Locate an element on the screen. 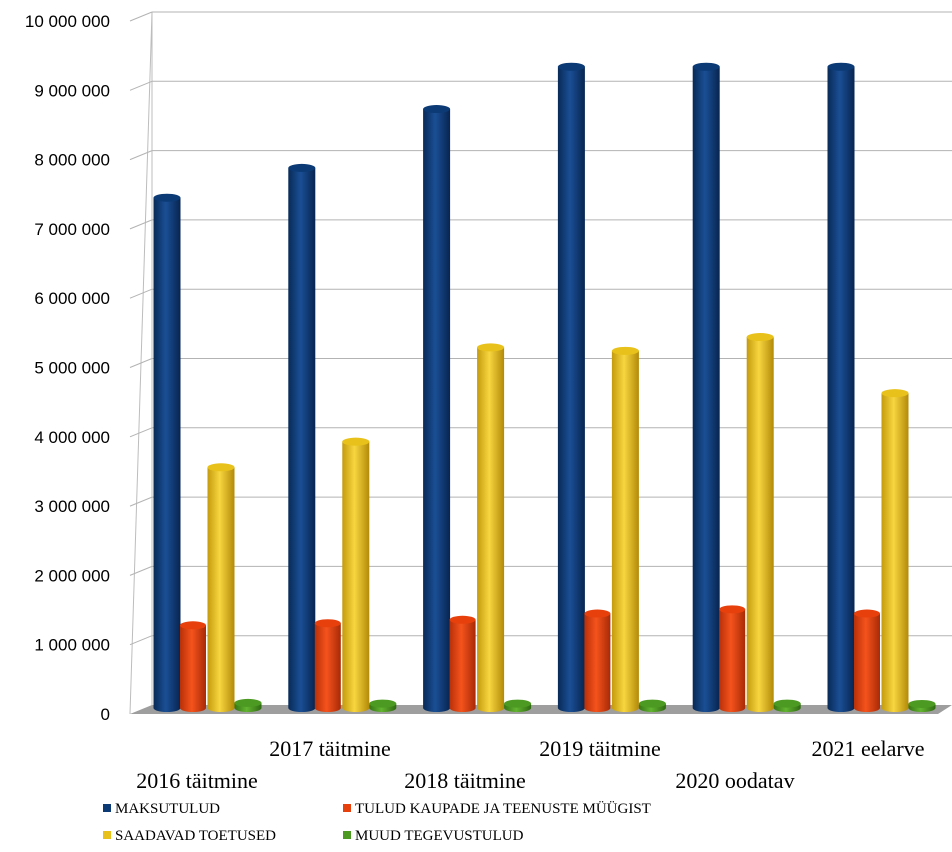  y-tick-label: 3 000 000 is located at coordinates (72, 506).